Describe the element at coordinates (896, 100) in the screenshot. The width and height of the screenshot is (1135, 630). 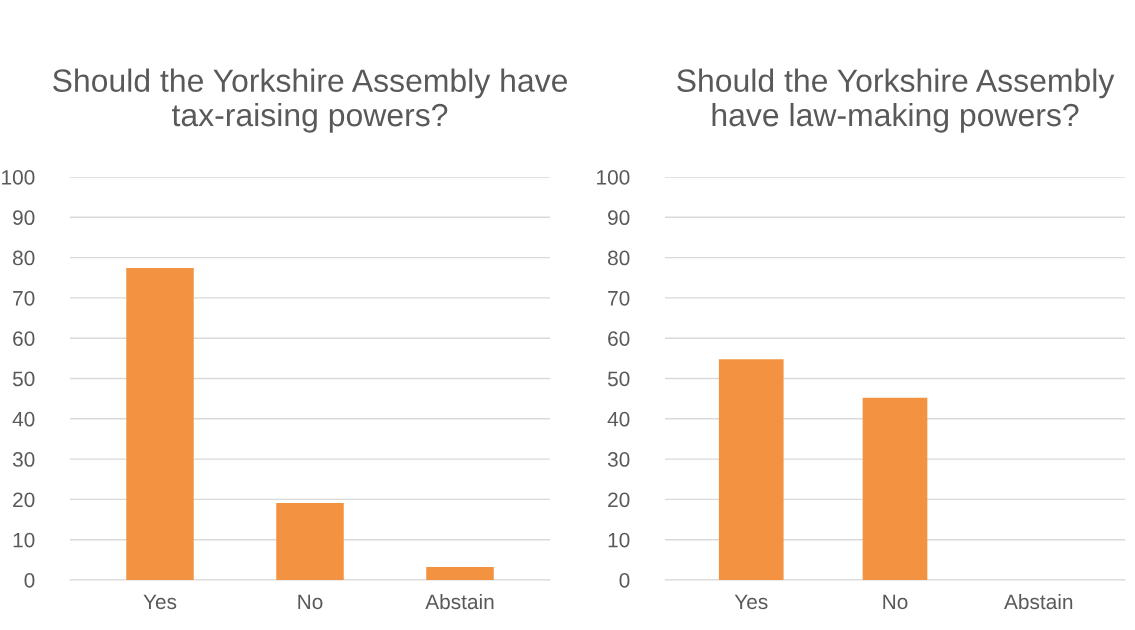
I see `chart-title: Should the Yorkshire Assembly have law-making powers?` at that location.